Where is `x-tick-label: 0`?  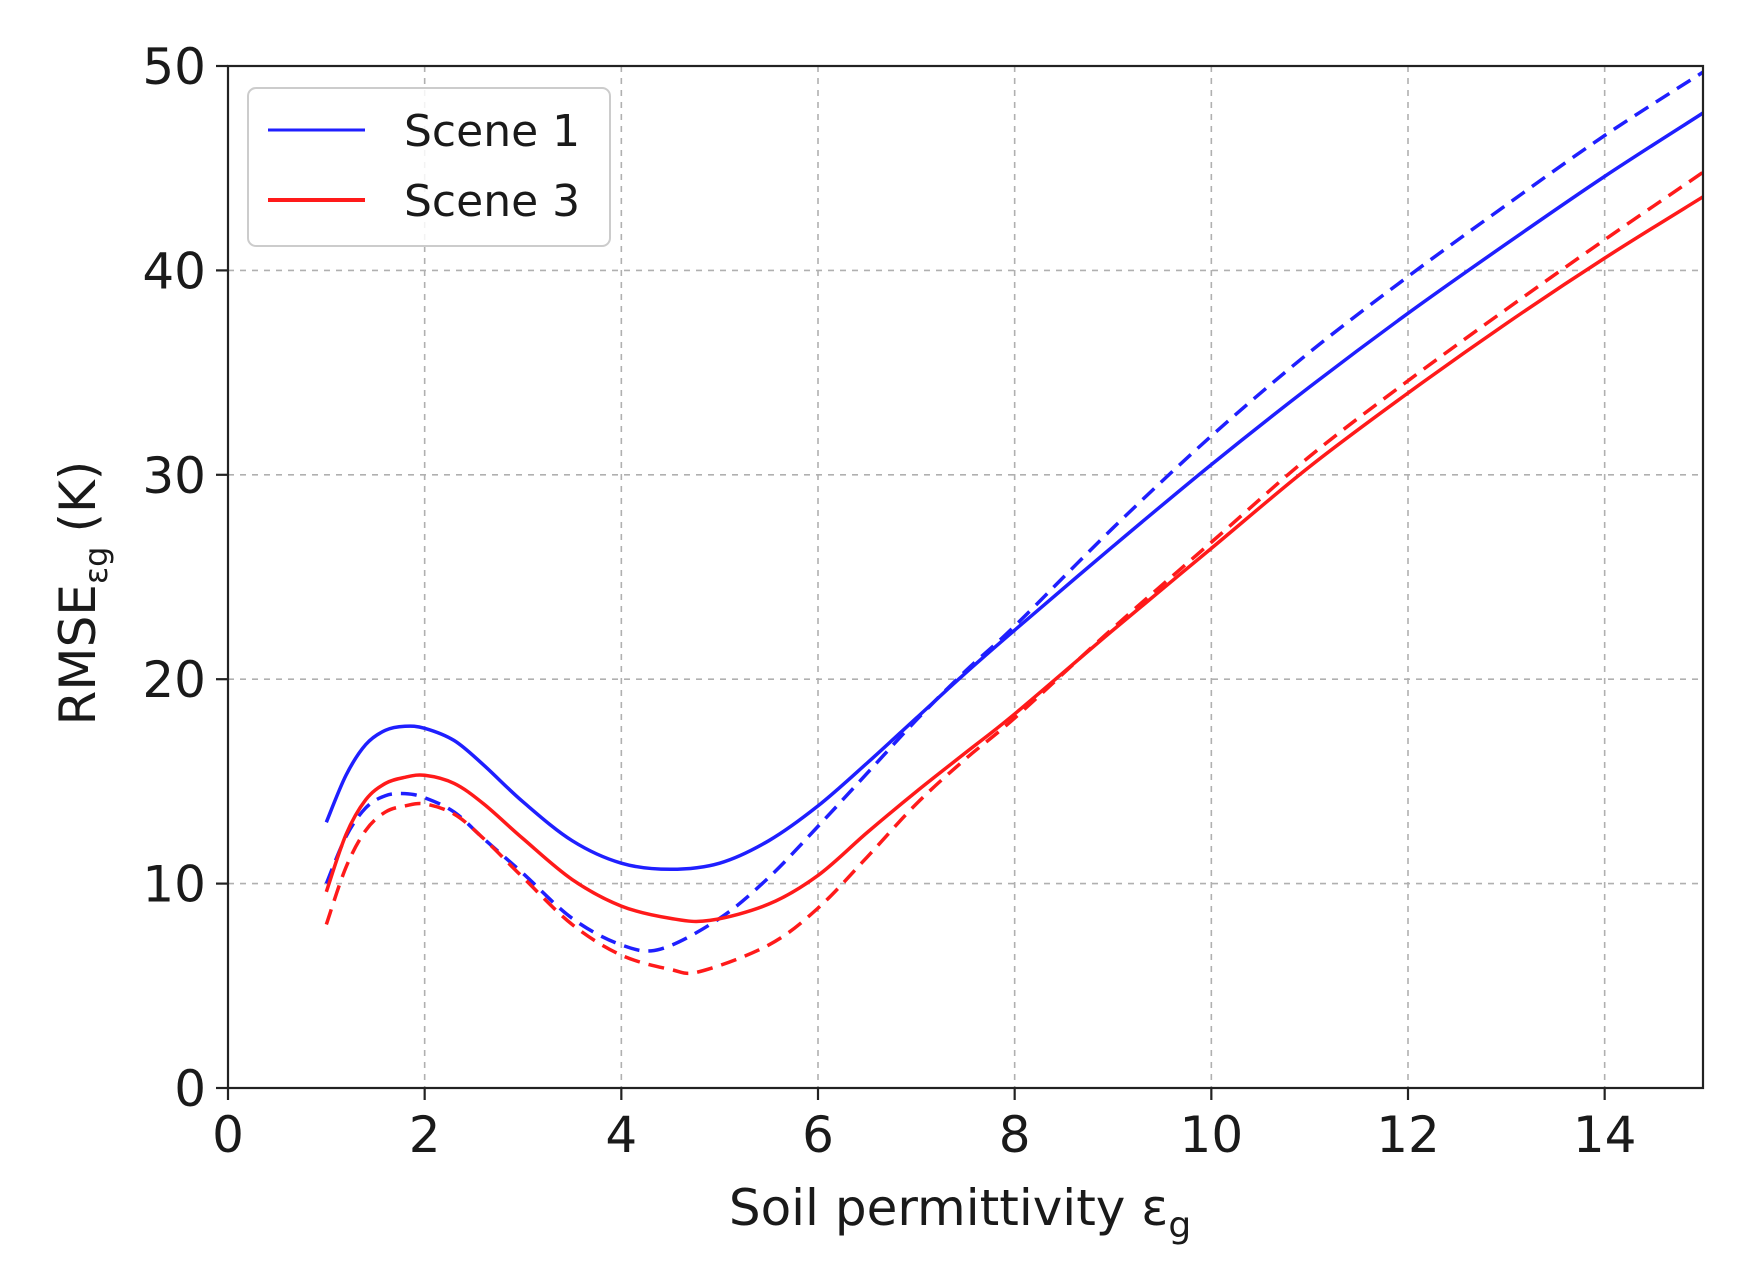 x-tick-label: 0 is located at coordinates (228, 1135).